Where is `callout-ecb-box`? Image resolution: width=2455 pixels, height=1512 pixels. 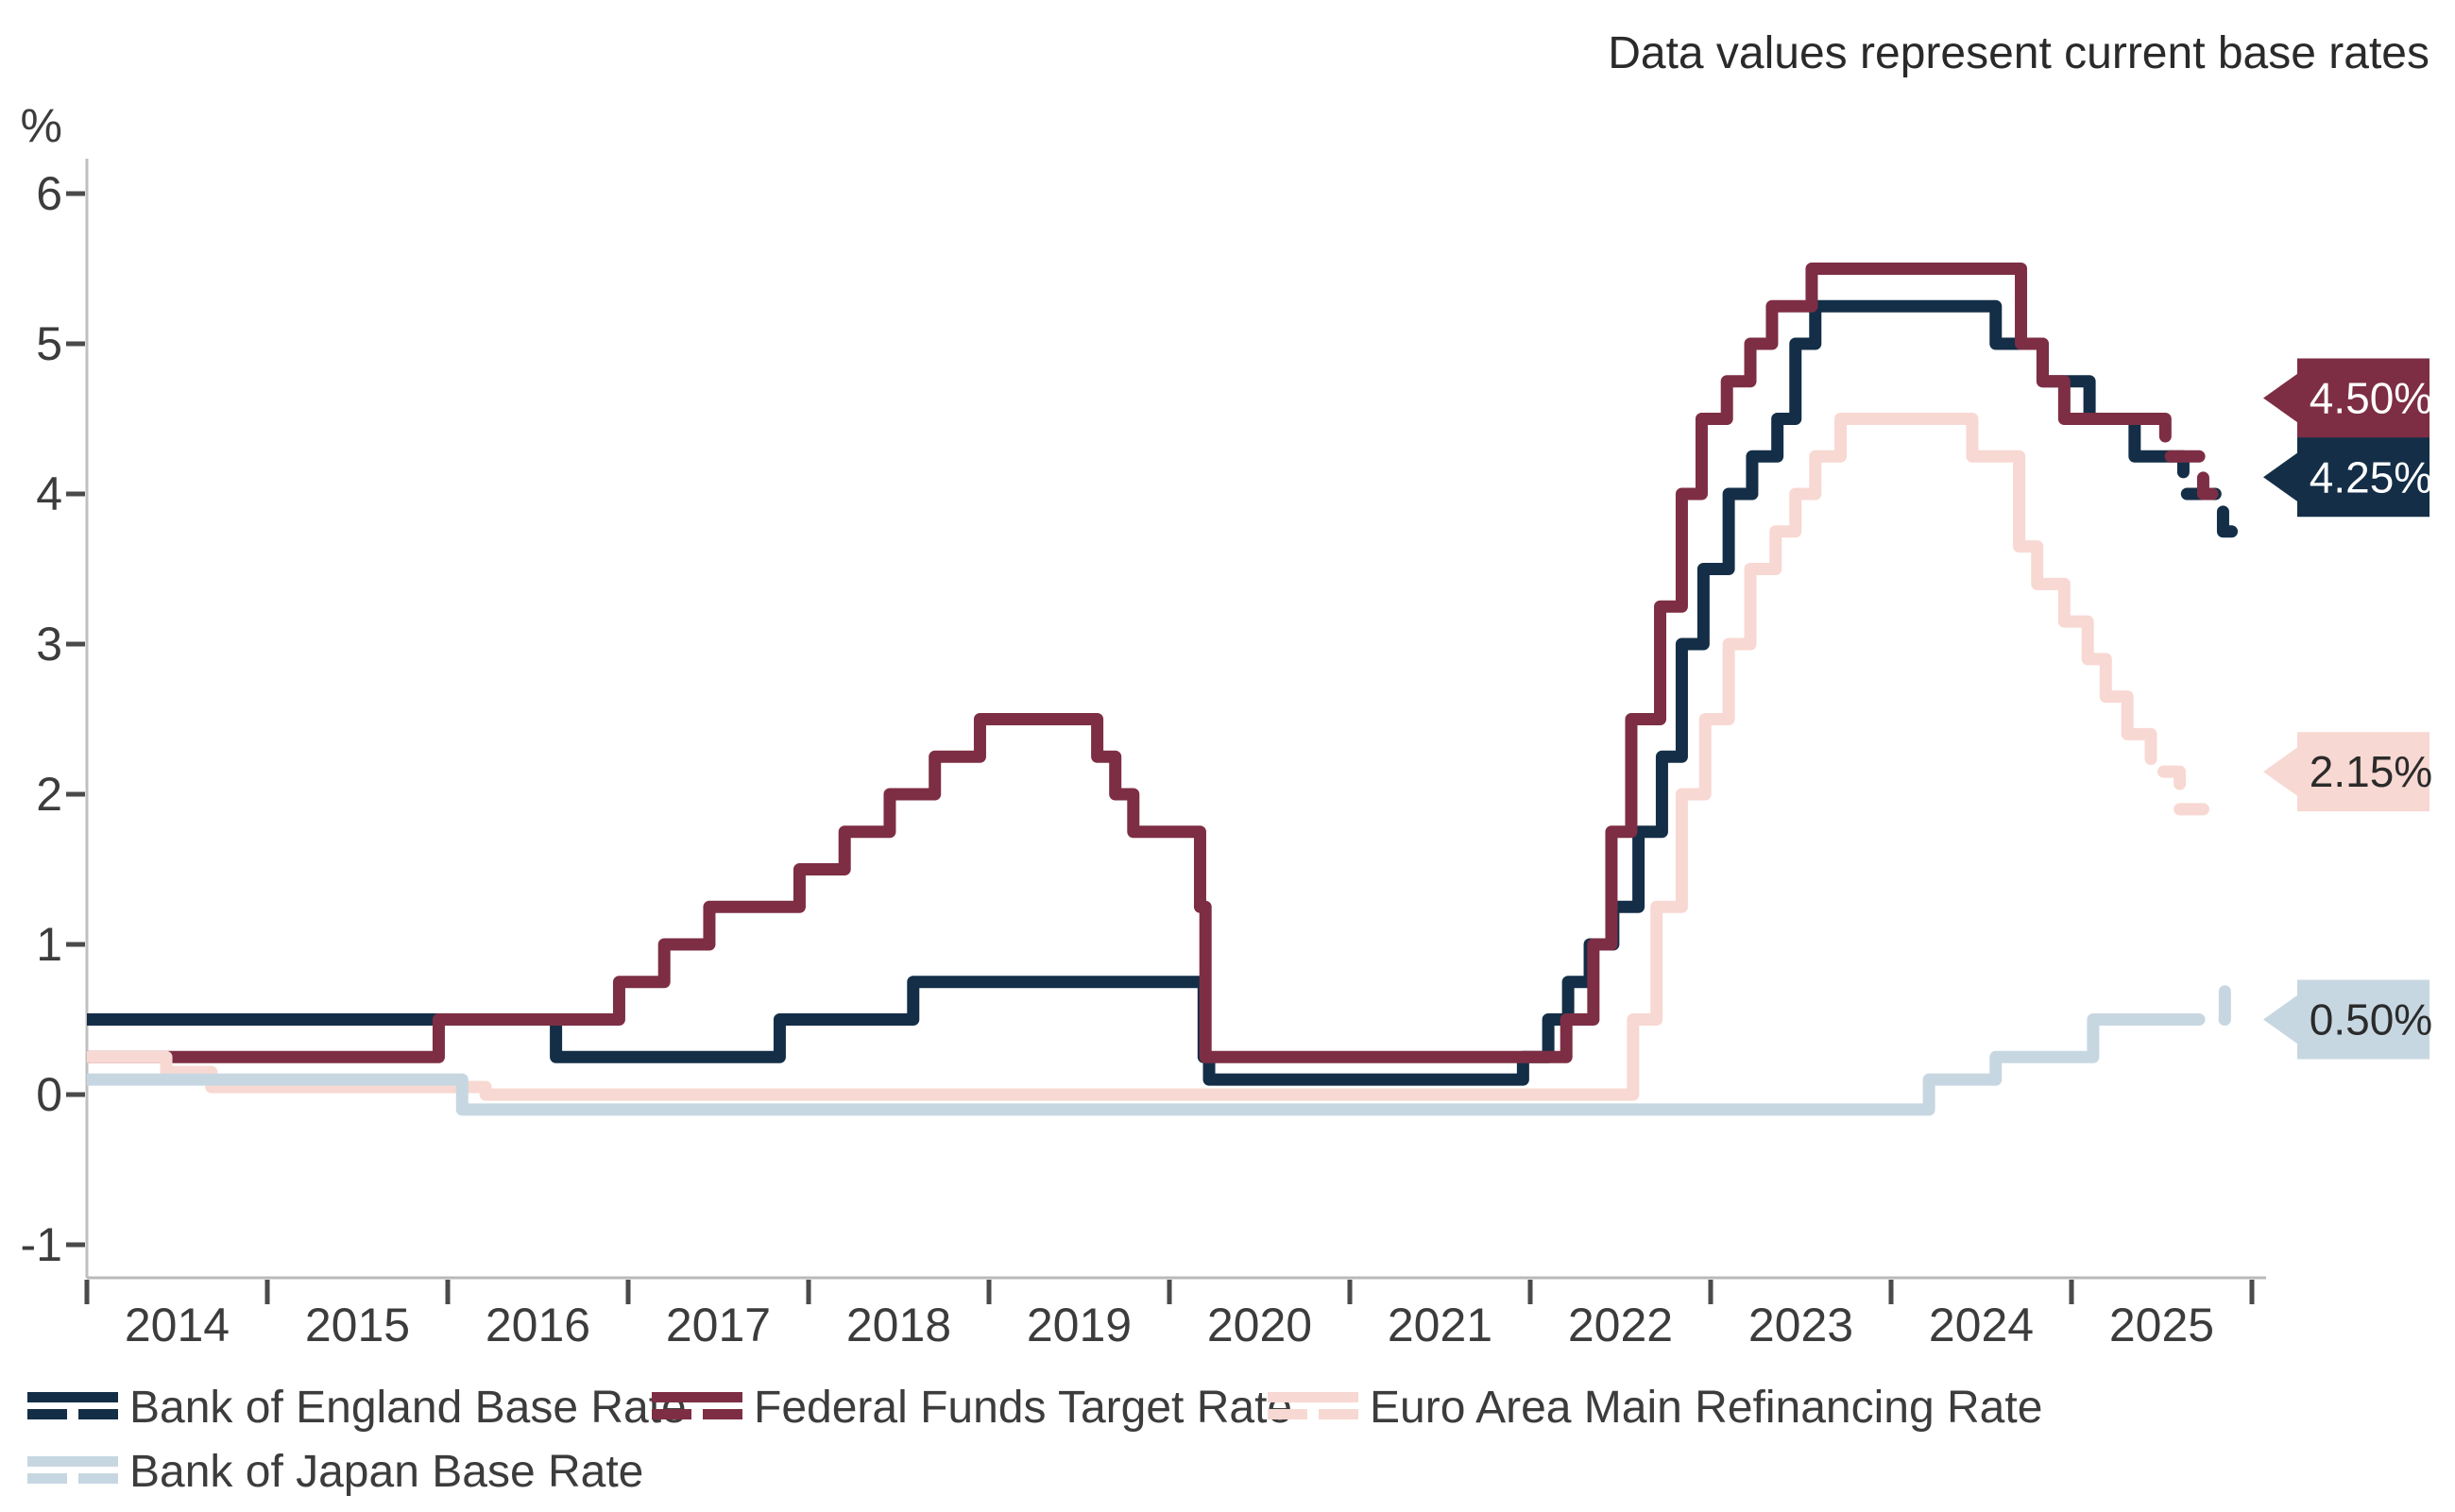
callout-ecb-box is located at coordinates (2363, 772).